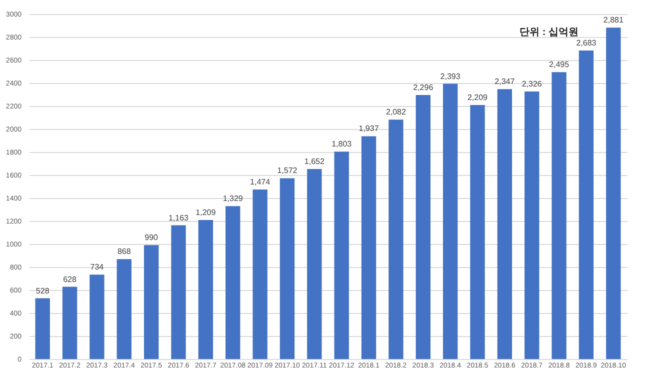 This screenshot has width=650, height=384. What do you see at coordinates (586, 43) in the screenshot?
I see `data-label: 2,683` at bounding box center [586, 43].